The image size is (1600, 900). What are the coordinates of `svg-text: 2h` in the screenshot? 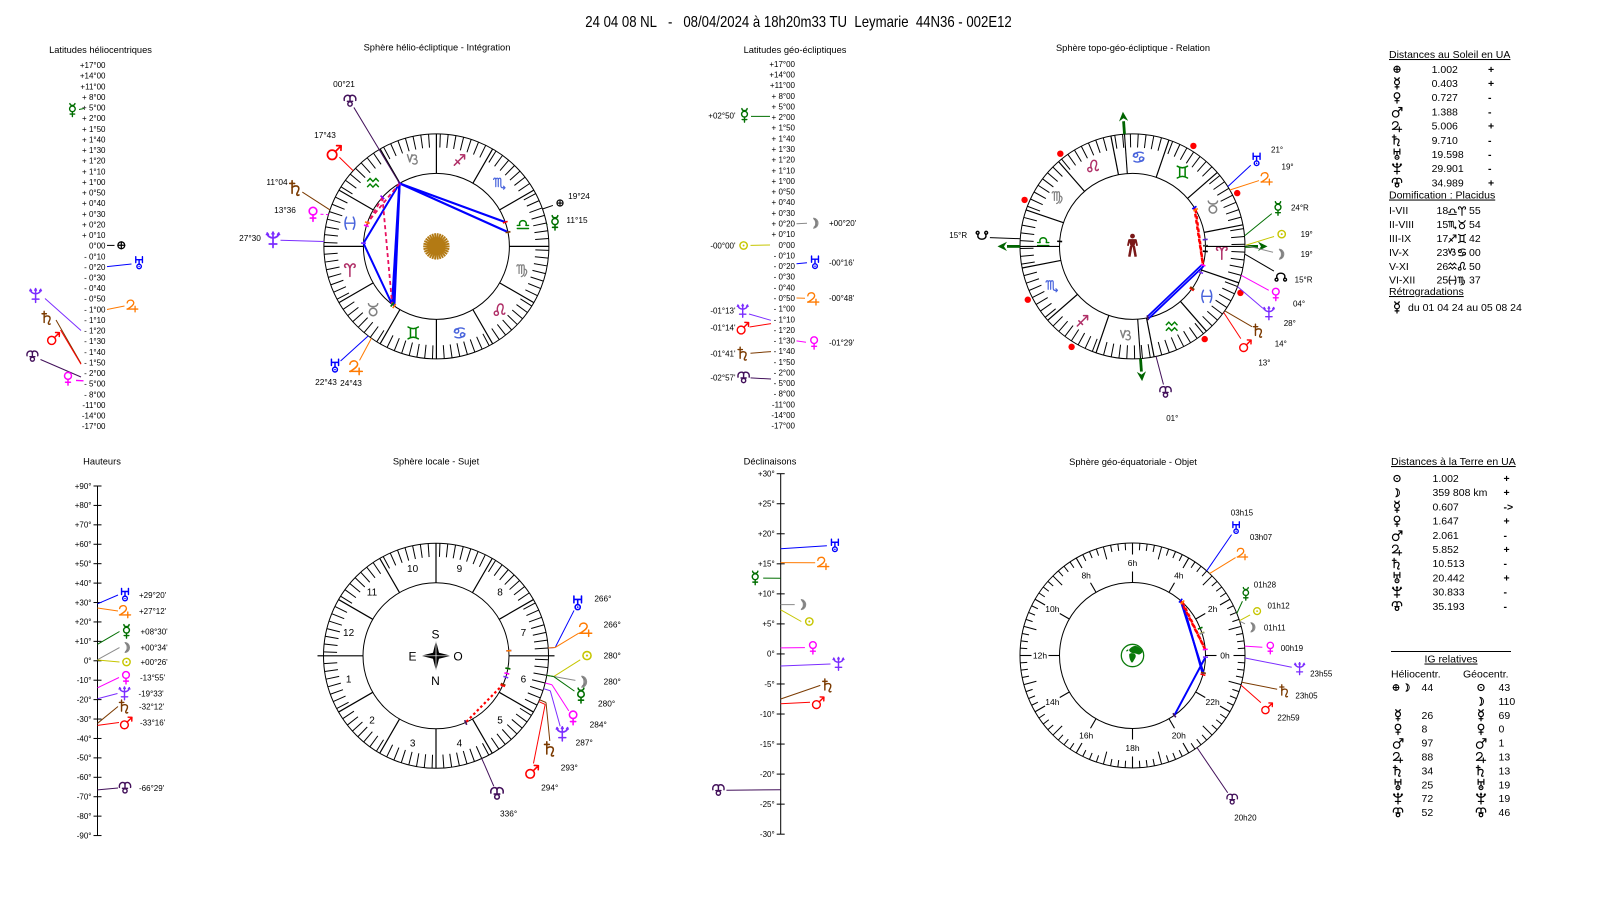 It's located at (1213, 609).